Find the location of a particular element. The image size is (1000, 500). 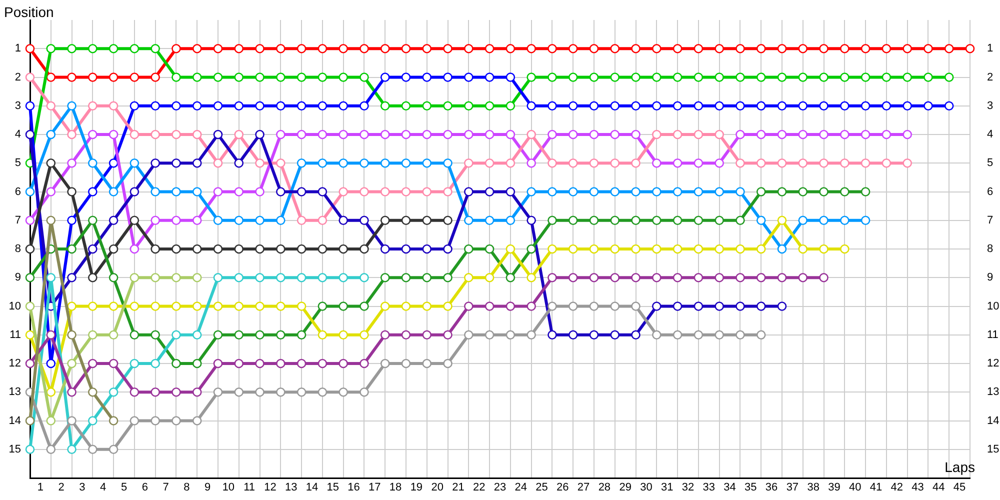

x-tick-label: 27 is located at coordinates (583, 488).